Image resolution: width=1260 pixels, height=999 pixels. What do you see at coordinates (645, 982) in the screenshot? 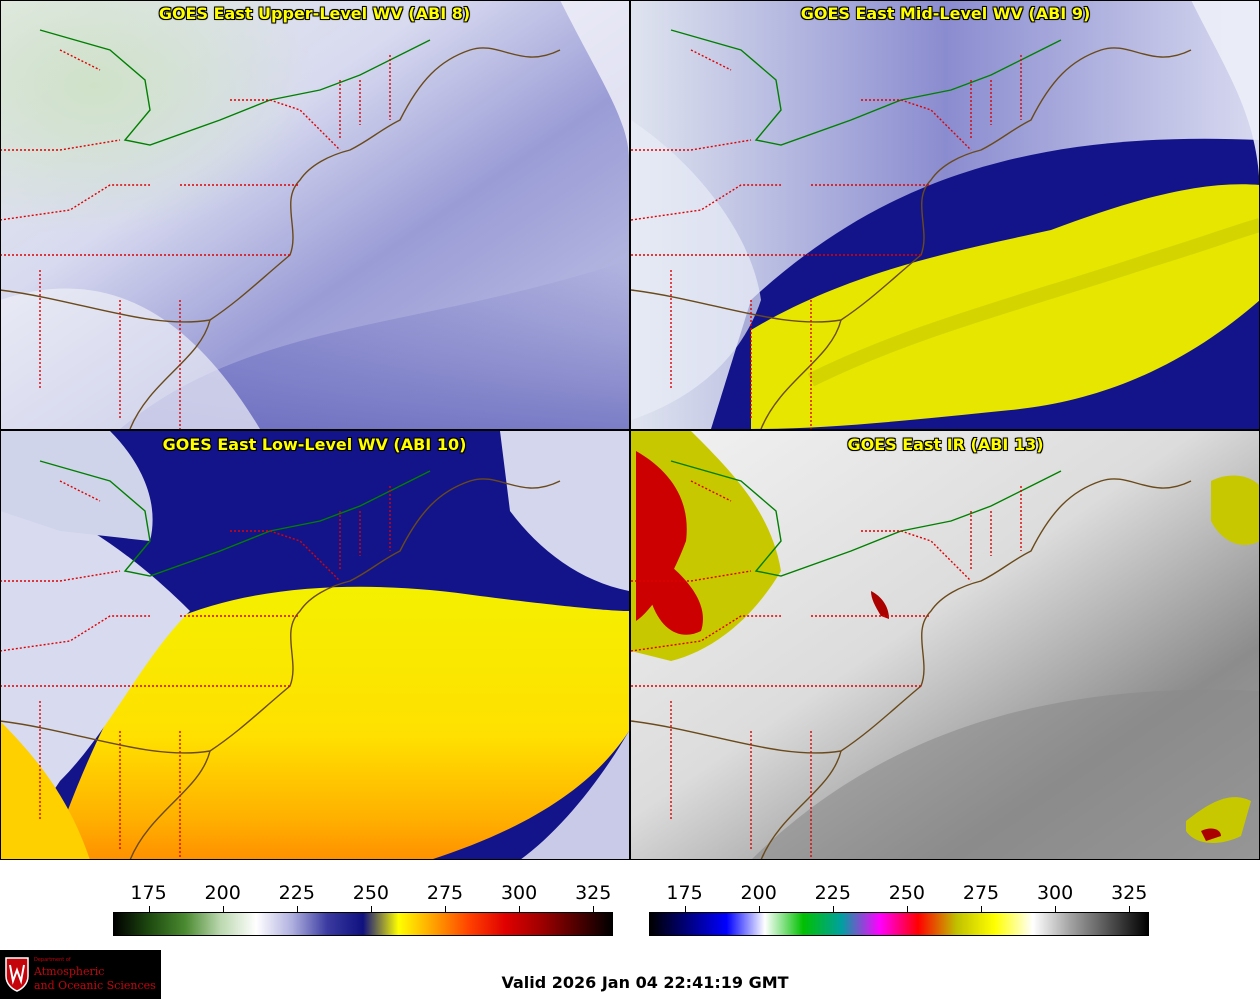
I see `valid-time: Valid 2026 Jan 04 22:41:19 GMT` at bounding box center [645, 982].